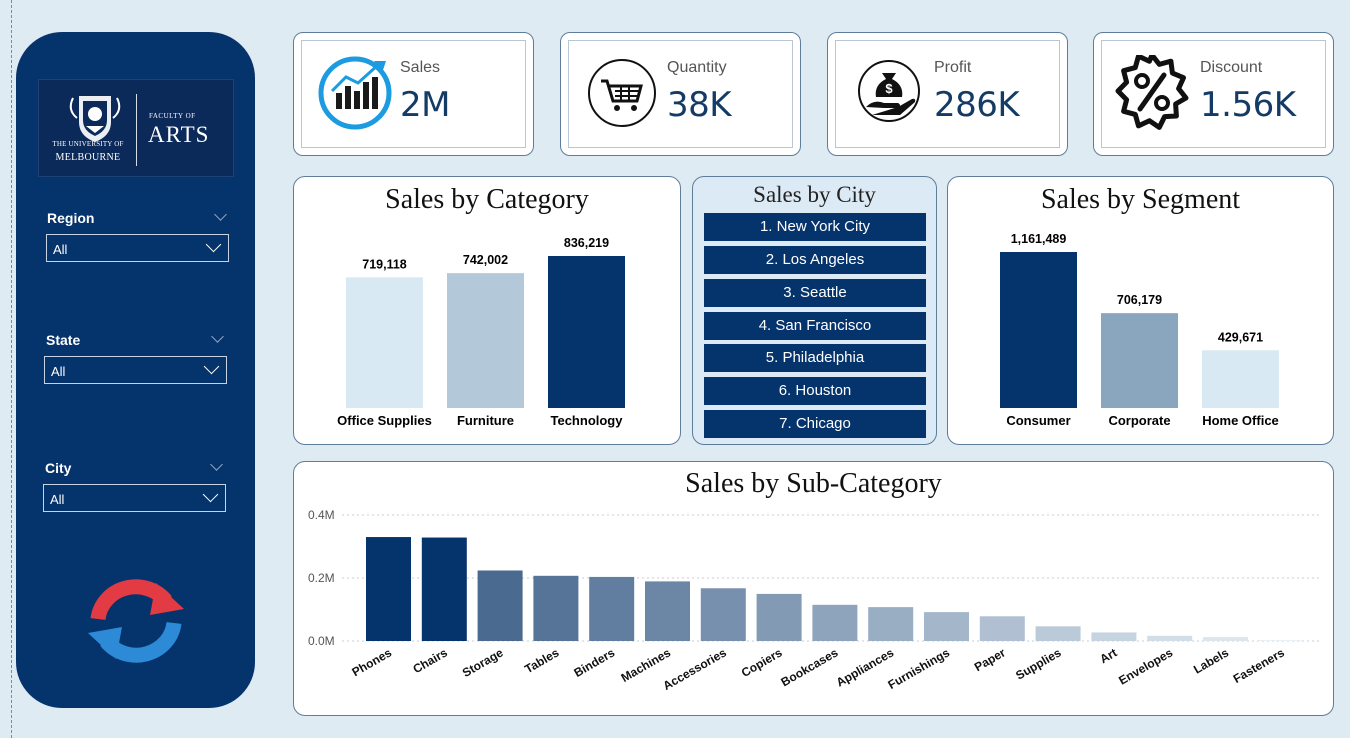 Image resolution: width=1350 pixels, height=738 pixels. Describe the element at coordinates (699, 105) in the screenshot. I see `kpi-value-quantity: 38K` at that location.